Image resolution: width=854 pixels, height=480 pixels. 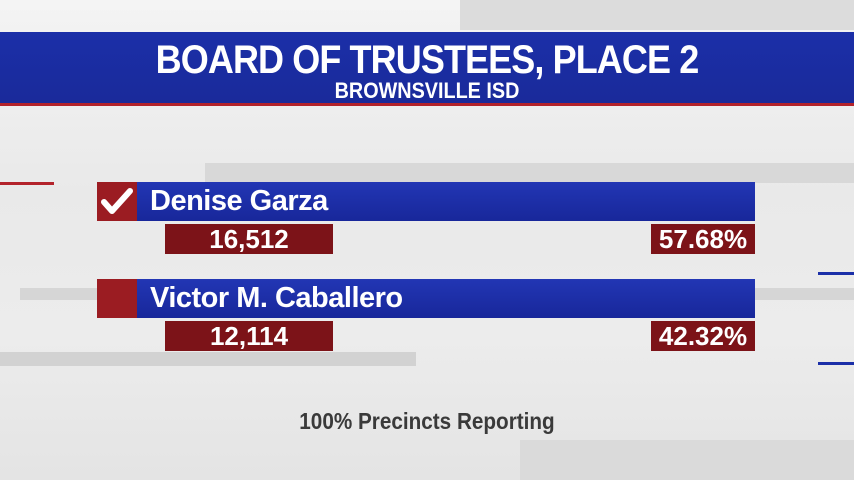 I want to click on name-bar: Victor M. Caballero, so click(x=446, y=298).